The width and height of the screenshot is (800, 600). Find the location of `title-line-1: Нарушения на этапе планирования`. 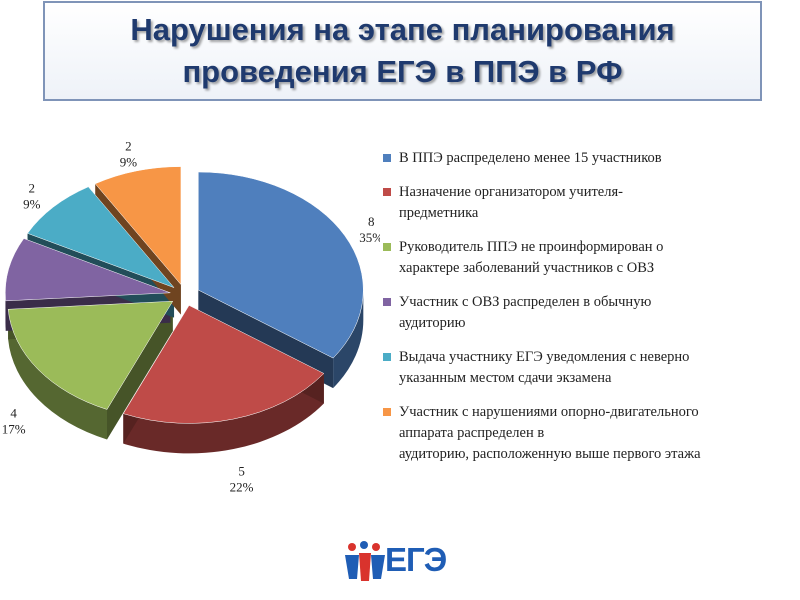

title-line-1: Нарушения на этапе планирования is located at coordinates (402, 29).